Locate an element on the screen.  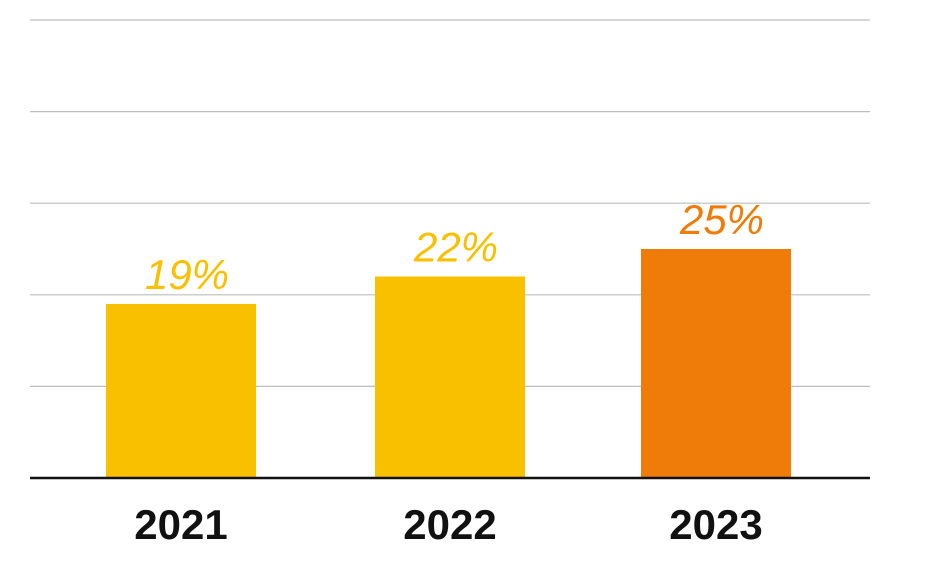
x-tick-label-2021: 2021 is located at coordinates (180, 524).